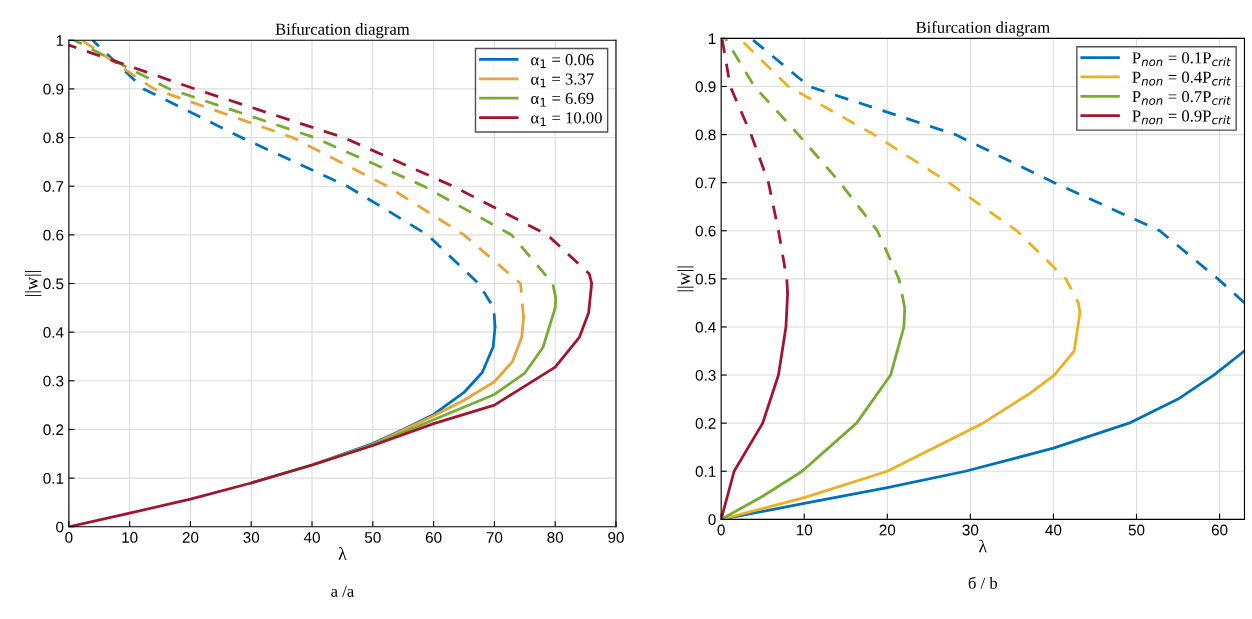 The image size is (1252, 619). Describe the element at coordinates (555, 537) in the screenshot. I see `x-tick-label: 80` at that location.